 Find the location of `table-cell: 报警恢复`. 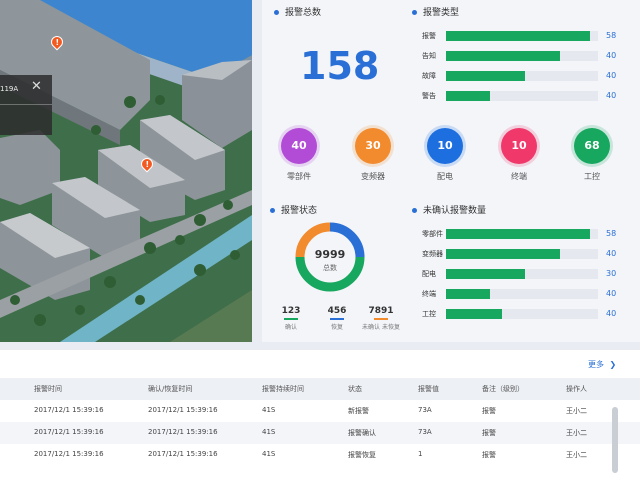

table-cell: 报警恢复 is located at coordinates (362, 455).